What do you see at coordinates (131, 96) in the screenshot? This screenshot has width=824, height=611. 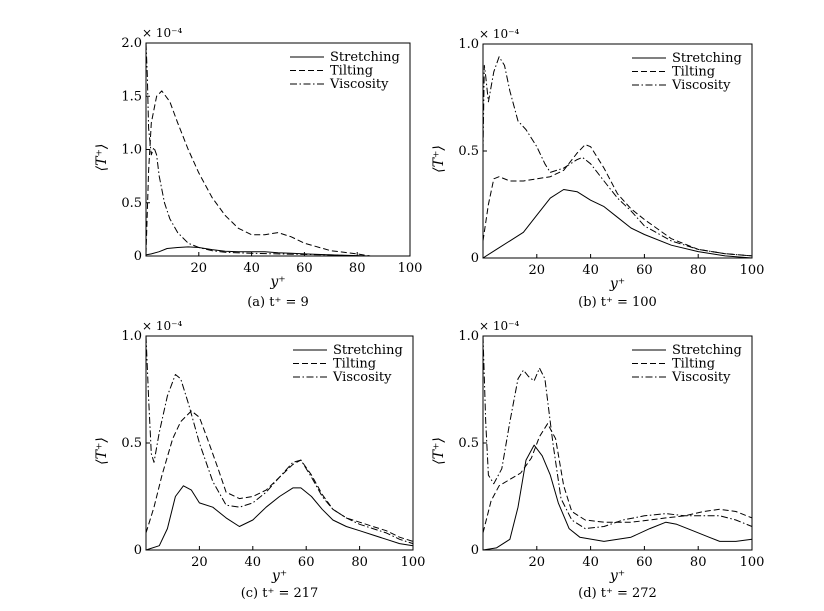 I see `y-tick-label: 1.5` at bounding box center [131, 96].